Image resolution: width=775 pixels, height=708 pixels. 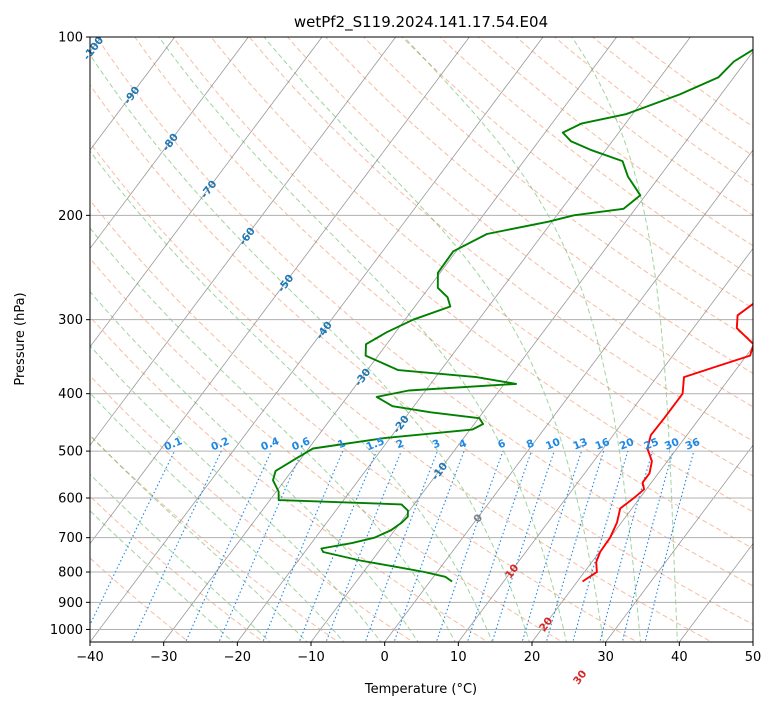 I want to click on mixing-ratio-label: 36, so click(x=693, y=444).